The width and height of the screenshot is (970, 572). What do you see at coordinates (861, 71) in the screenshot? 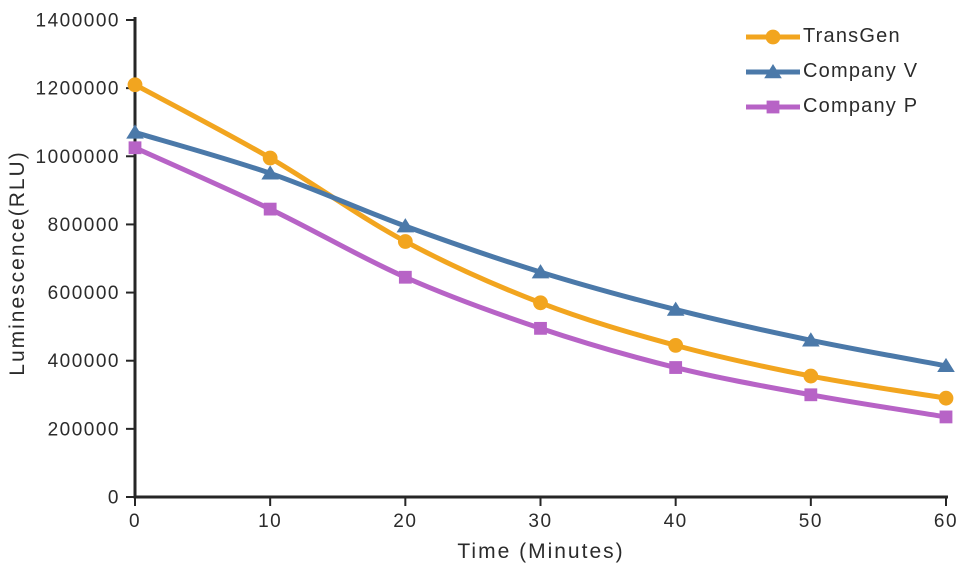
I see `legend-label: Company V` at bounding box center [861, 71].